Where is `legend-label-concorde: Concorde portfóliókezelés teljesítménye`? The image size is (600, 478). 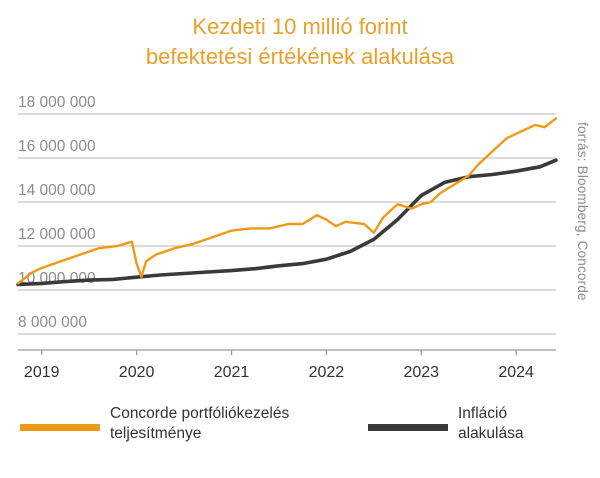 legend-label-concorde: Concorde portfóliókezelés teljesítménye is located at coordinates (199, 424).